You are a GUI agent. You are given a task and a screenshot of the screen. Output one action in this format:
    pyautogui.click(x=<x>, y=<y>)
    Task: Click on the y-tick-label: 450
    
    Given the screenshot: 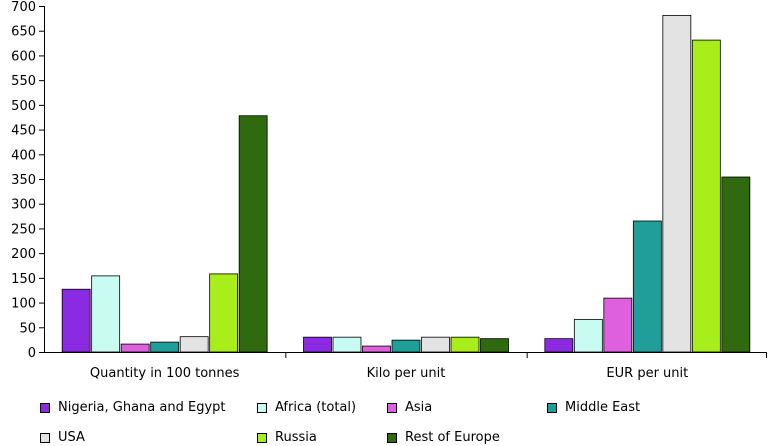 What is the action you would take?
    pyautogui.click(x=23, y=131)
    